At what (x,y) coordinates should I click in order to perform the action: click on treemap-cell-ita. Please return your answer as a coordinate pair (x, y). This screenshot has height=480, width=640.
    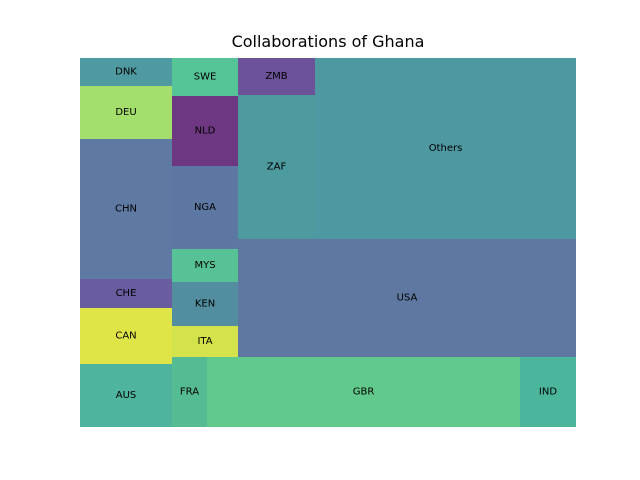
    Looking at the image, I should click on (205, 341).